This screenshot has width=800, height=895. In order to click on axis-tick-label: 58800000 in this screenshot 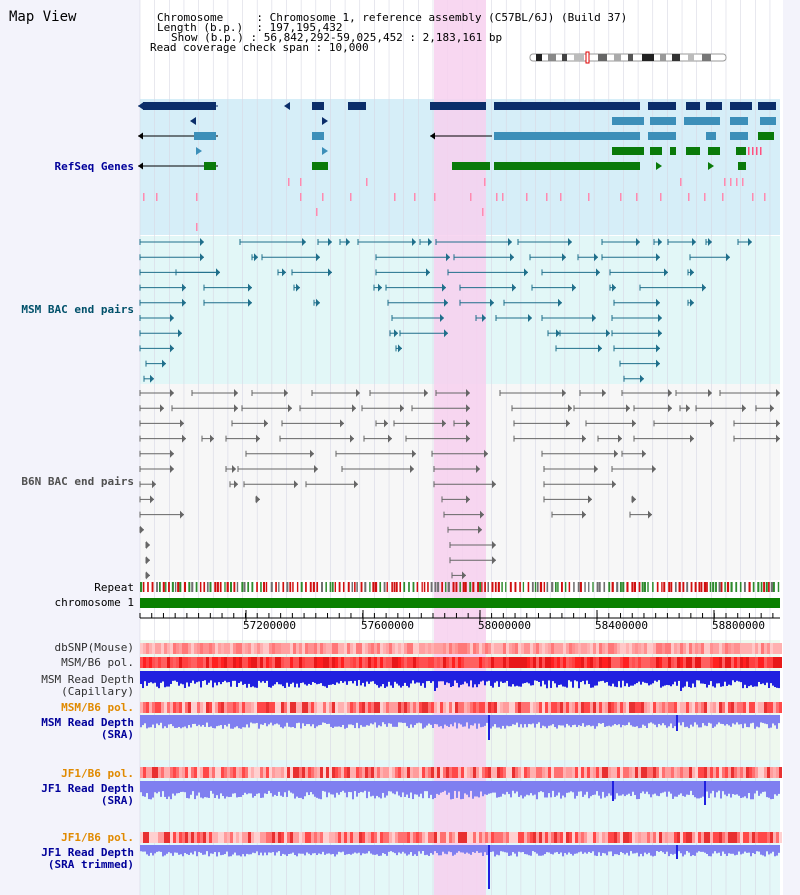, I will do `click(738, 625)`.